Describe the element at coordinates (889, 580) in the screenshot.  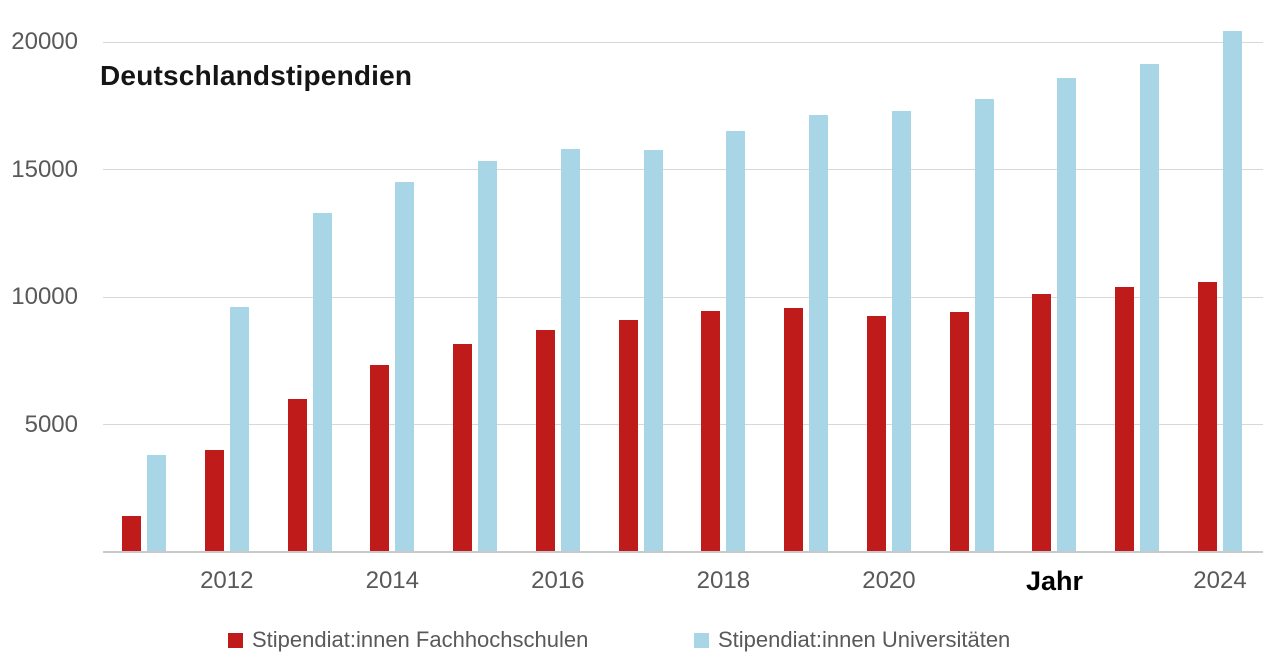
I see `x-tick-label-2020: 2020` at that location.